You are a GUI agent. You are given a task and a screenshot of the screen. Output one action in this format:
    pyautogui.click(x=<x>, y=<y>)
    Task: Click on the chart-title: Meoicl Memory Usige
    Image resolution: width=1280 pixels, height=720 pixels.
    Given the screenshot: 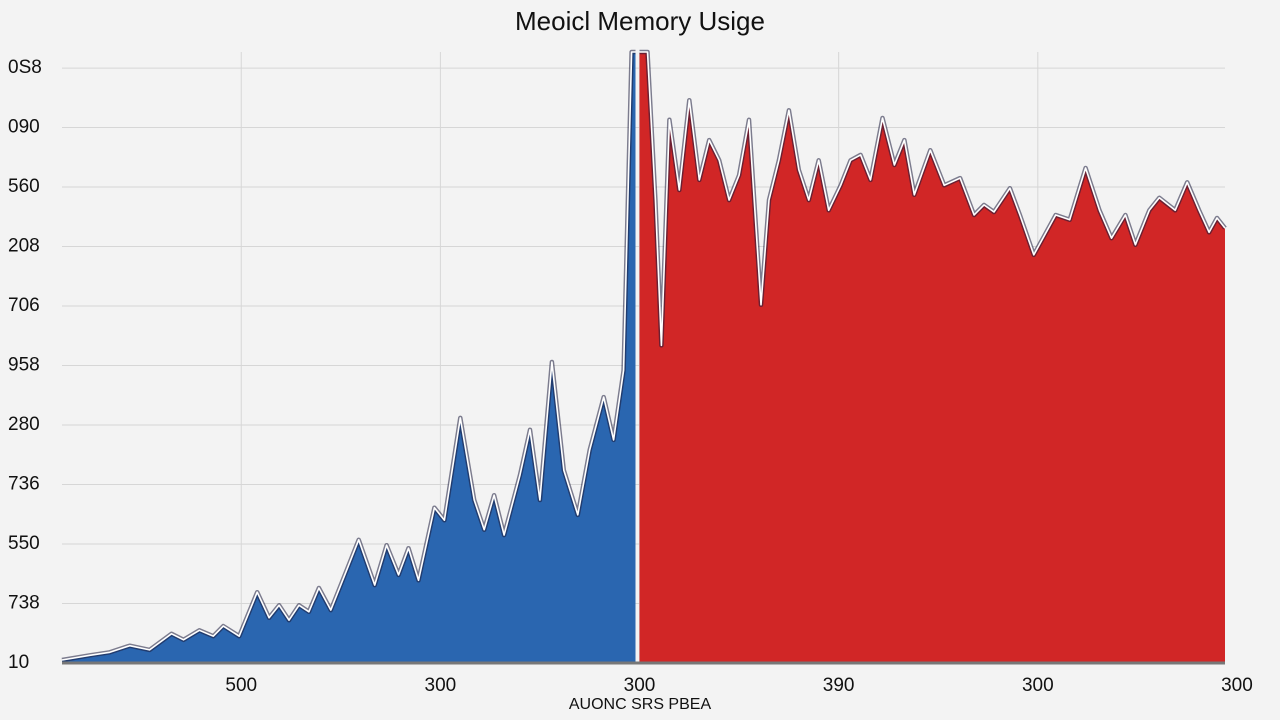 What is the action you would take?
    pyautogui.click(x=640, y=21)
    